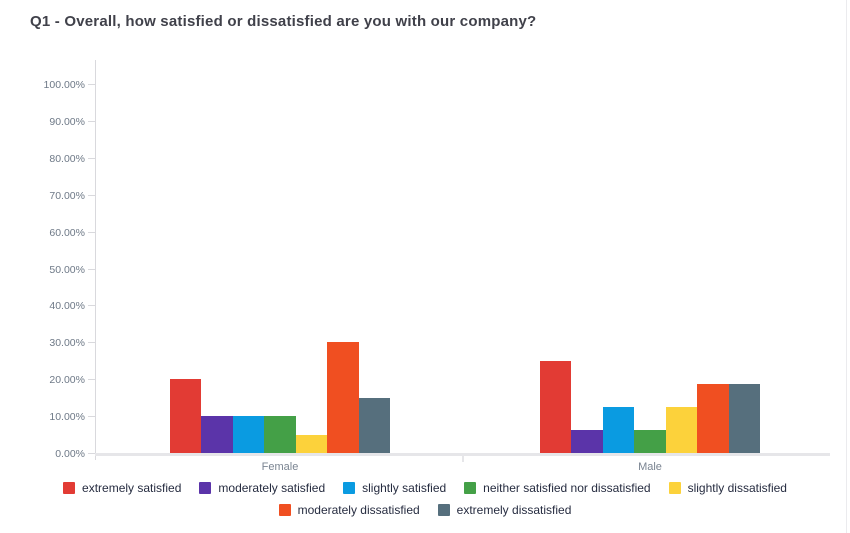 The image size is (850, 533). I want to click on y-tick-label: 30.00%, so click(67, 343).